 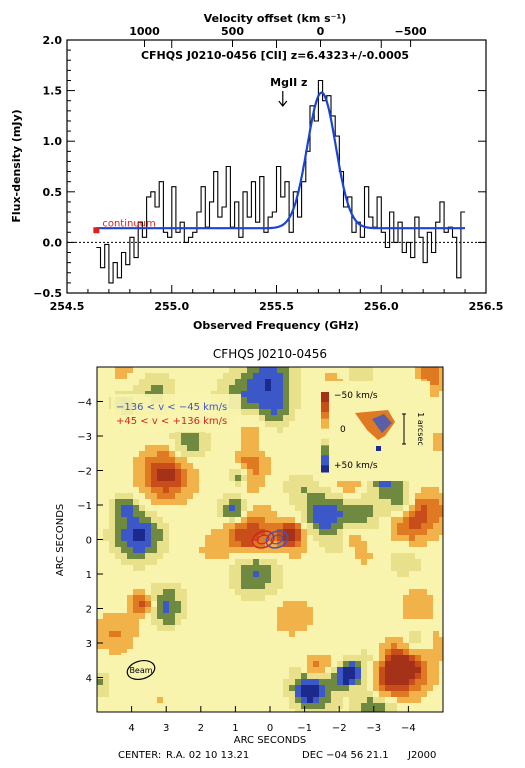 I want to click on colorbar-segment, so click(x=325, y=424).